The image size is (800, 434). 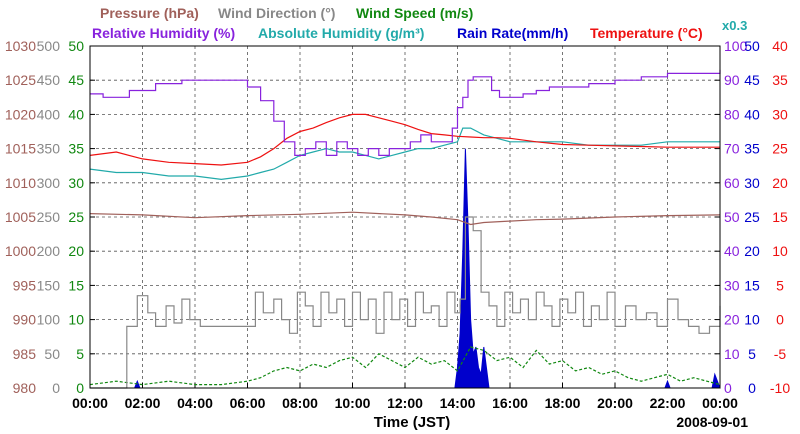 I want to click on y-tick-label-wind-speed: 5, so click(x=80, y=354).